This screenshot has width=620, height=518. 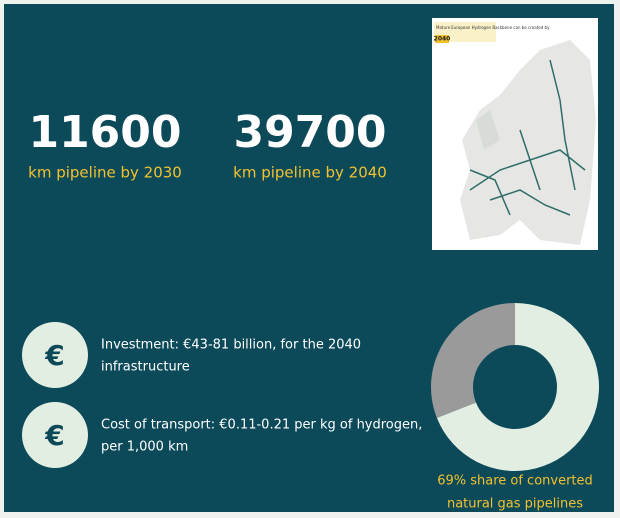 I want to click on donut-caption: natural gas pipelines, so click(x=515, y=504).